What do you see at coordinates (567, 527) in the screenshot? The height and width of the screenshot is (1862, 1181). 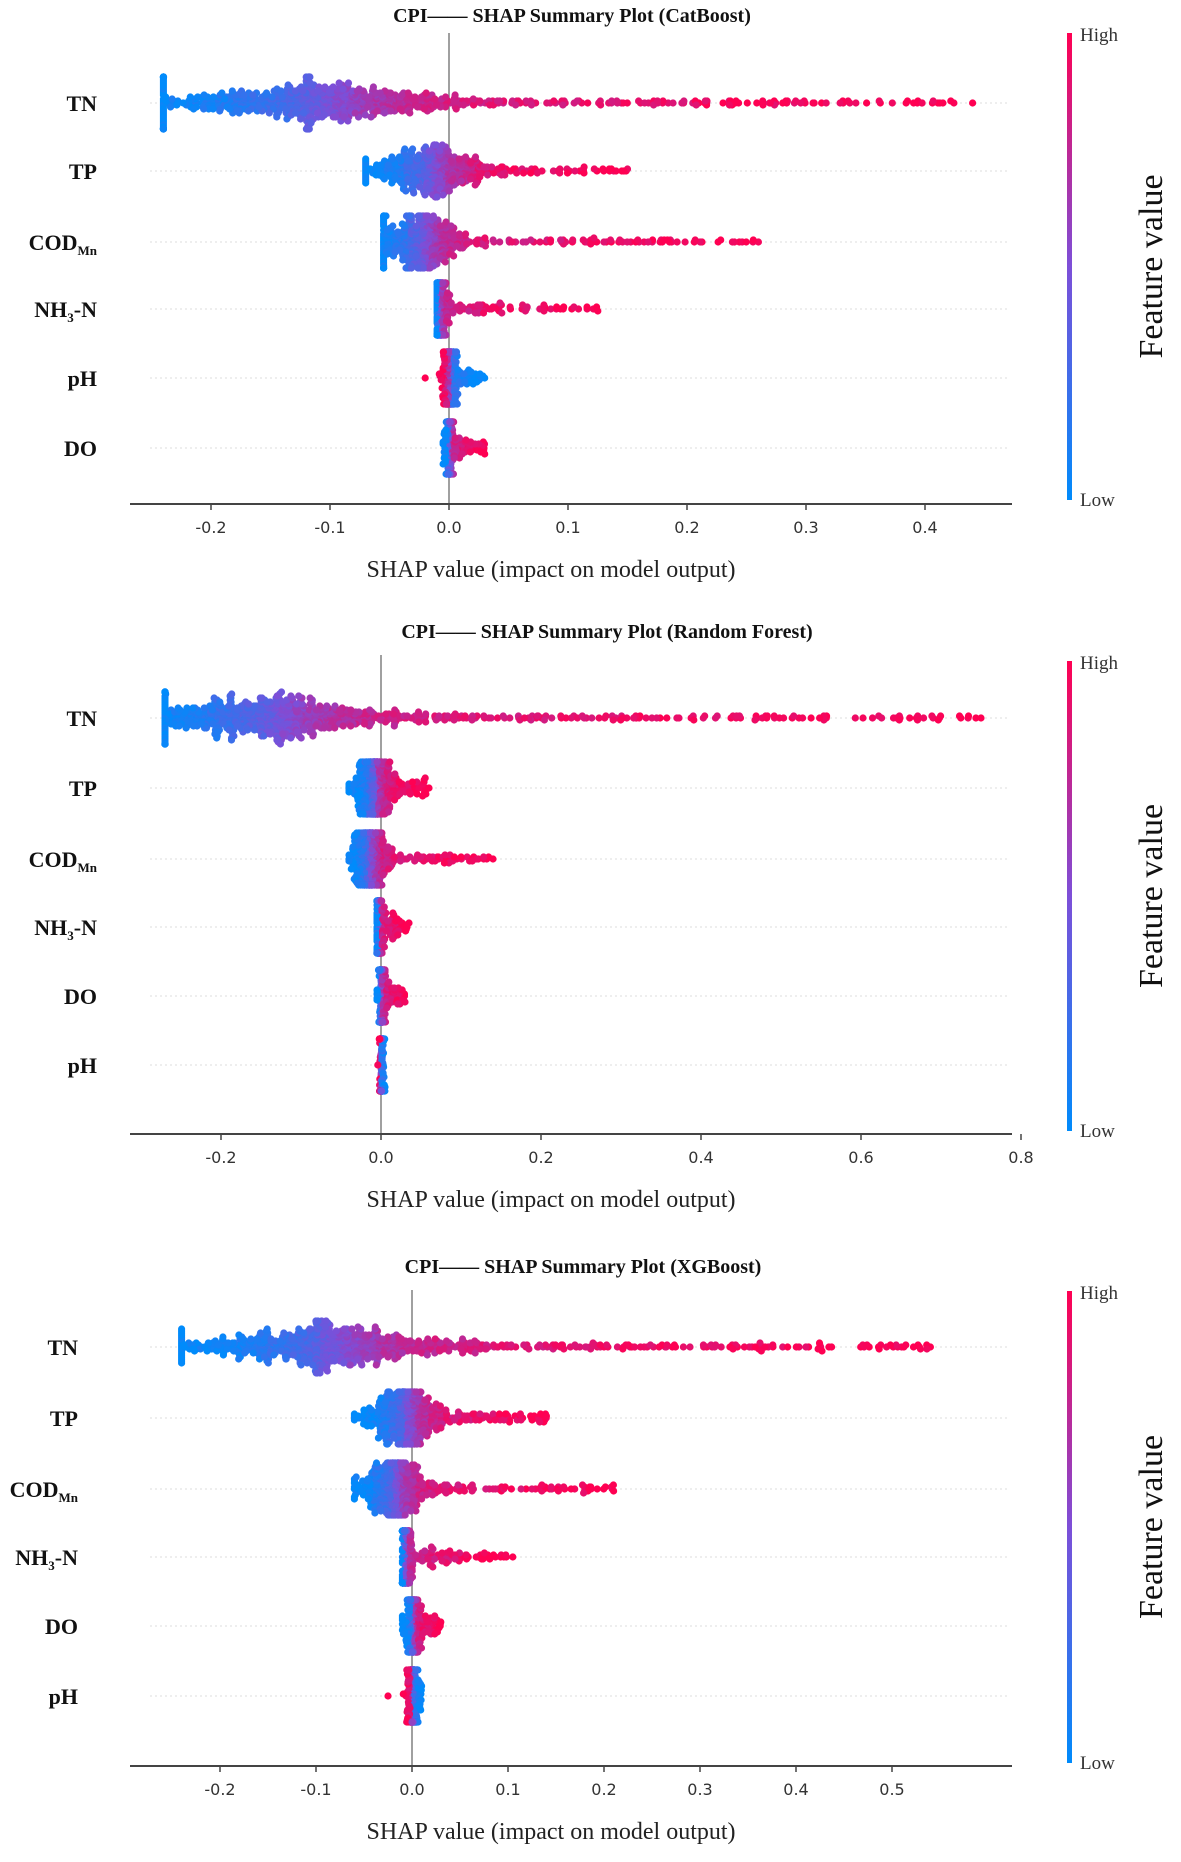 I see `x-tick-label: 0.1` at bounding box center [567, 527].